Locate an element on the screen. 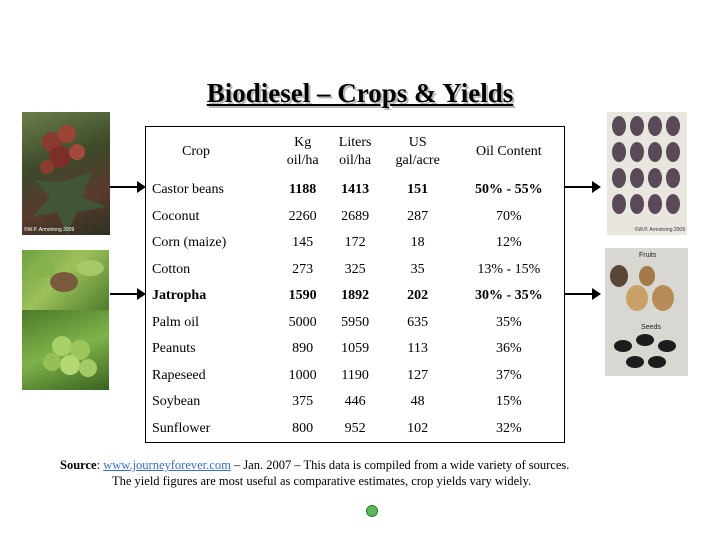 Image resolution: width=720 pixels, height=540 pixels. table-row: Coconut 2260 2689 287 70% is located at coordinates (355, 217).